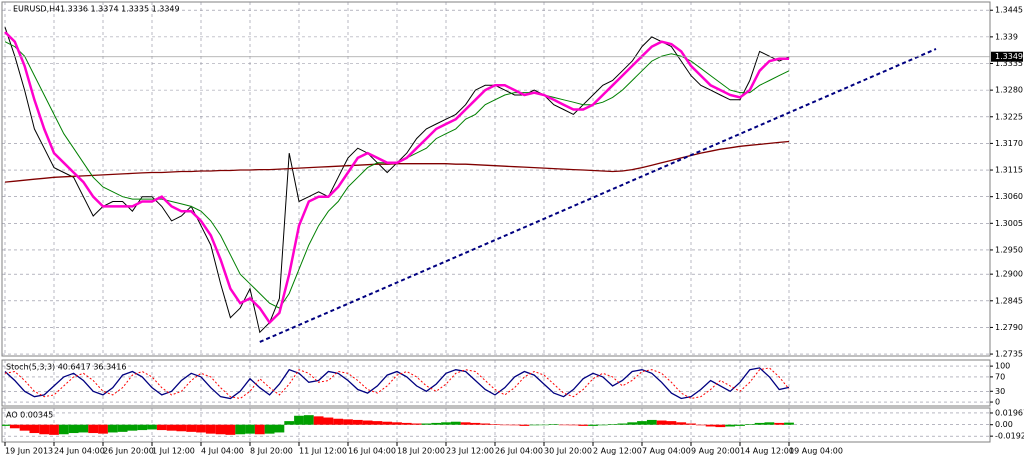 This screenshot has height=457, width=1024. What do you see at coordinates (1009, 436) in the screenshot?
I see `y-tick-label: -0.0192` at bounding box center [1009, 436].